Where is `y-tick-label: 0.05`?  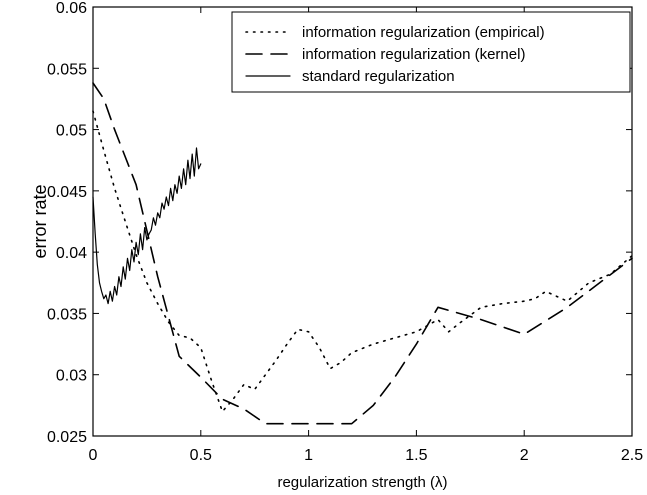 y-tick-label: 0.05 is located at coordinates (71, 131).